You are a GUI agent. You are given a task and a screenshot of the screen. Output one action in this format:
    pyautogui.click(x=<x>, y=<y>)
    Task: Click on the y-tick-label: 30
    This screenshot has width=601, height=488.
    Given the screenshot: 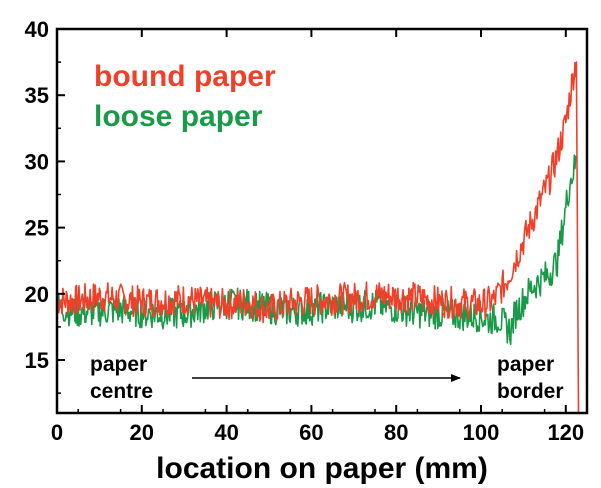 What is the action you would take?
    pyautogui.click(x=37, y=161)
    